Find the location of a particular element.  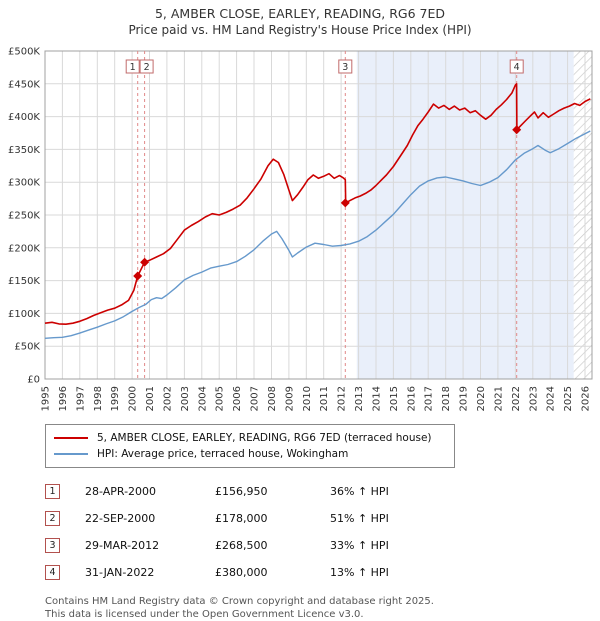

transaction-price: £380,000 is located at coordinates (241, 572).